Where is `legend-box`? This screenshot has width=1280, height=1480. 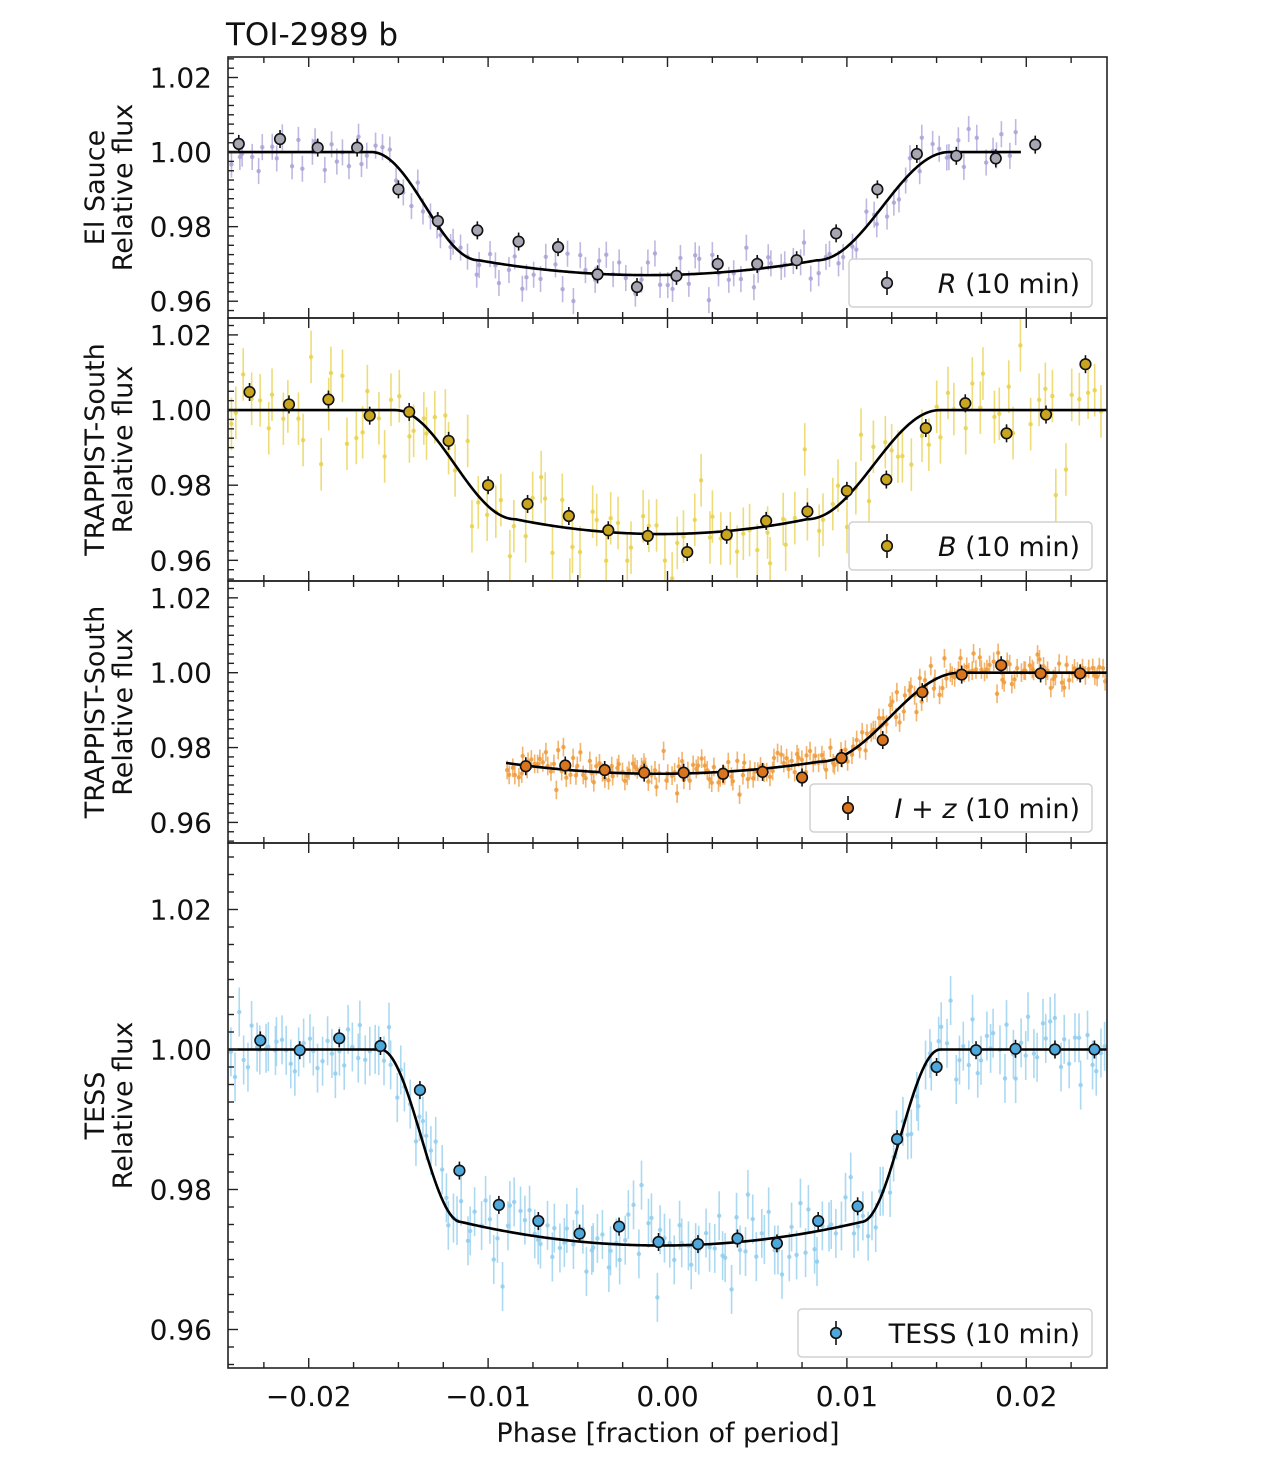
legend-box is located at coordinates (970, 546).